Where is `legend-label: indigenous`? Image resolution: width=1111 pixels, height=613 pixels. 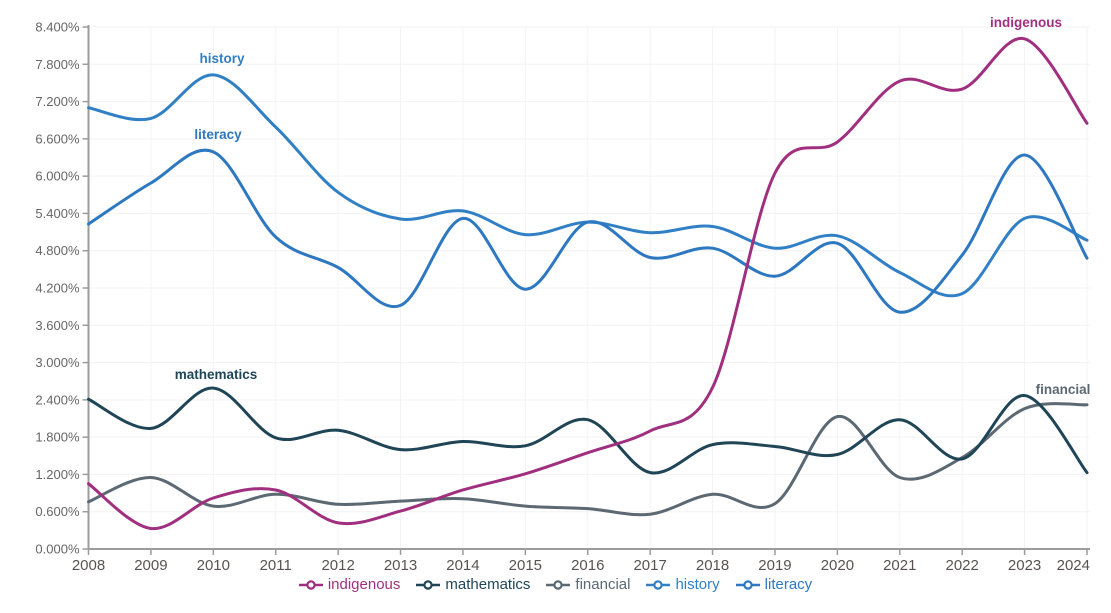
legend-label: indigenous is located at coordinates (364, 584).